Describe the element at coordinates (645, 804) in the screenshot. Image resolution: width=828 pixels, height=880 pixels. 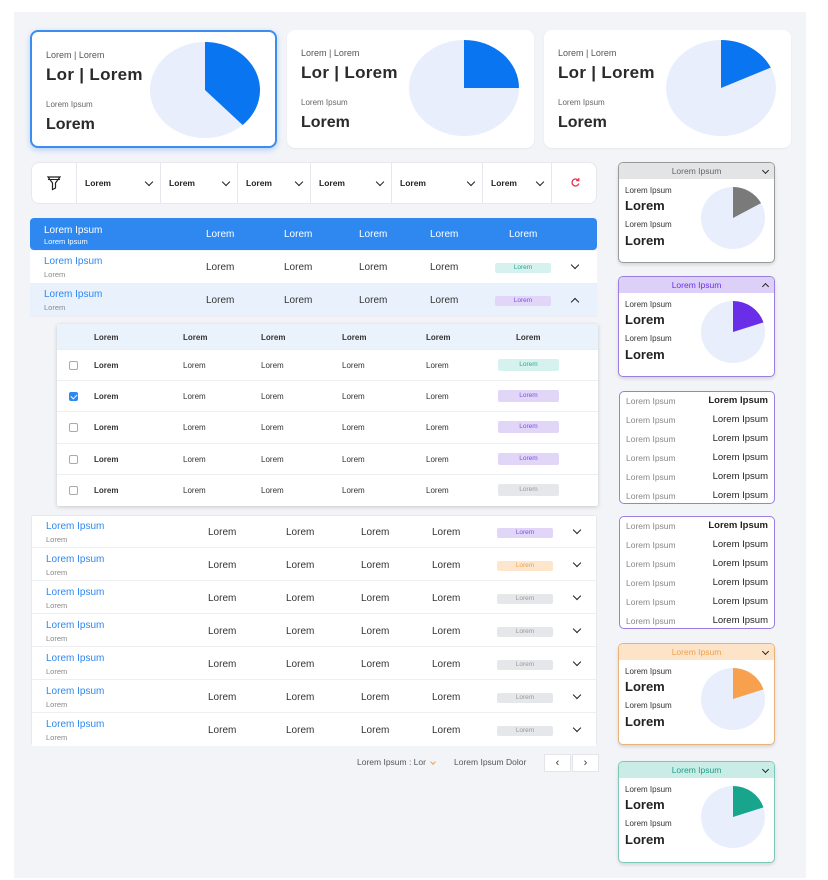
I see `card-value: Lorem` at that location.